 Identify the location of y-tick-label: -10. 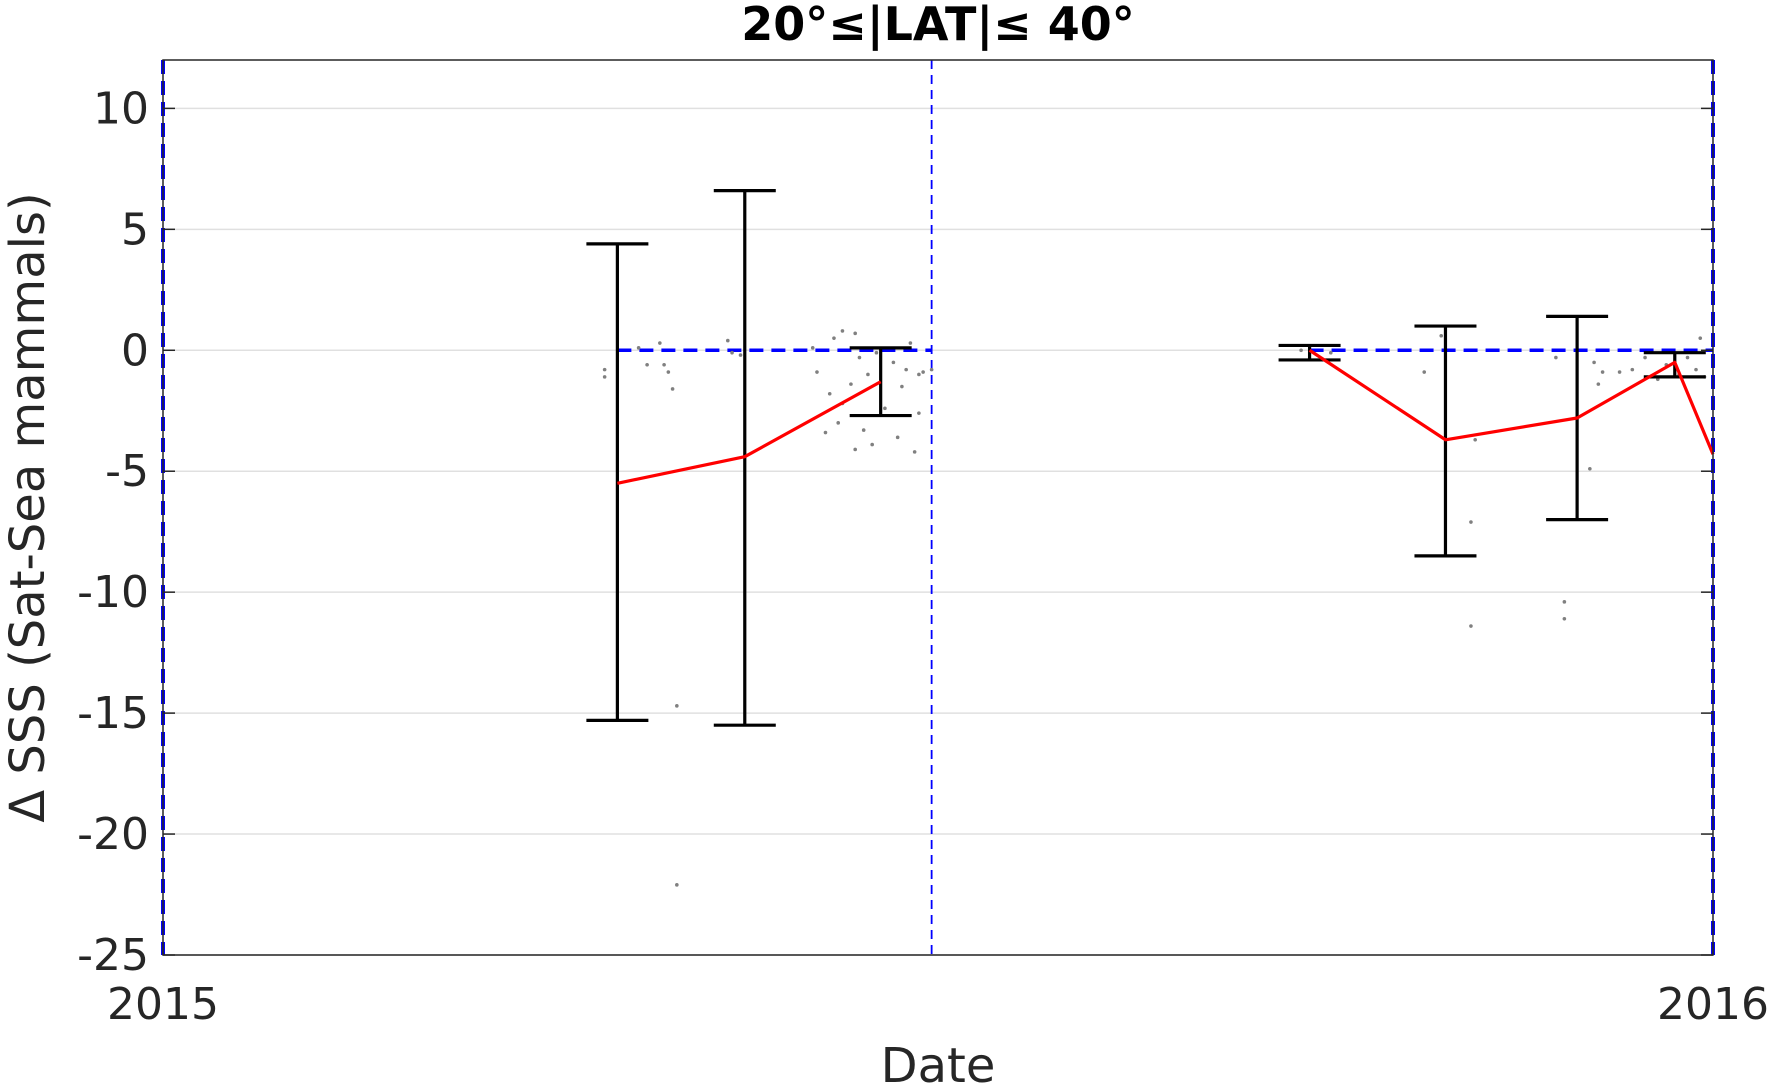
(113, 592).